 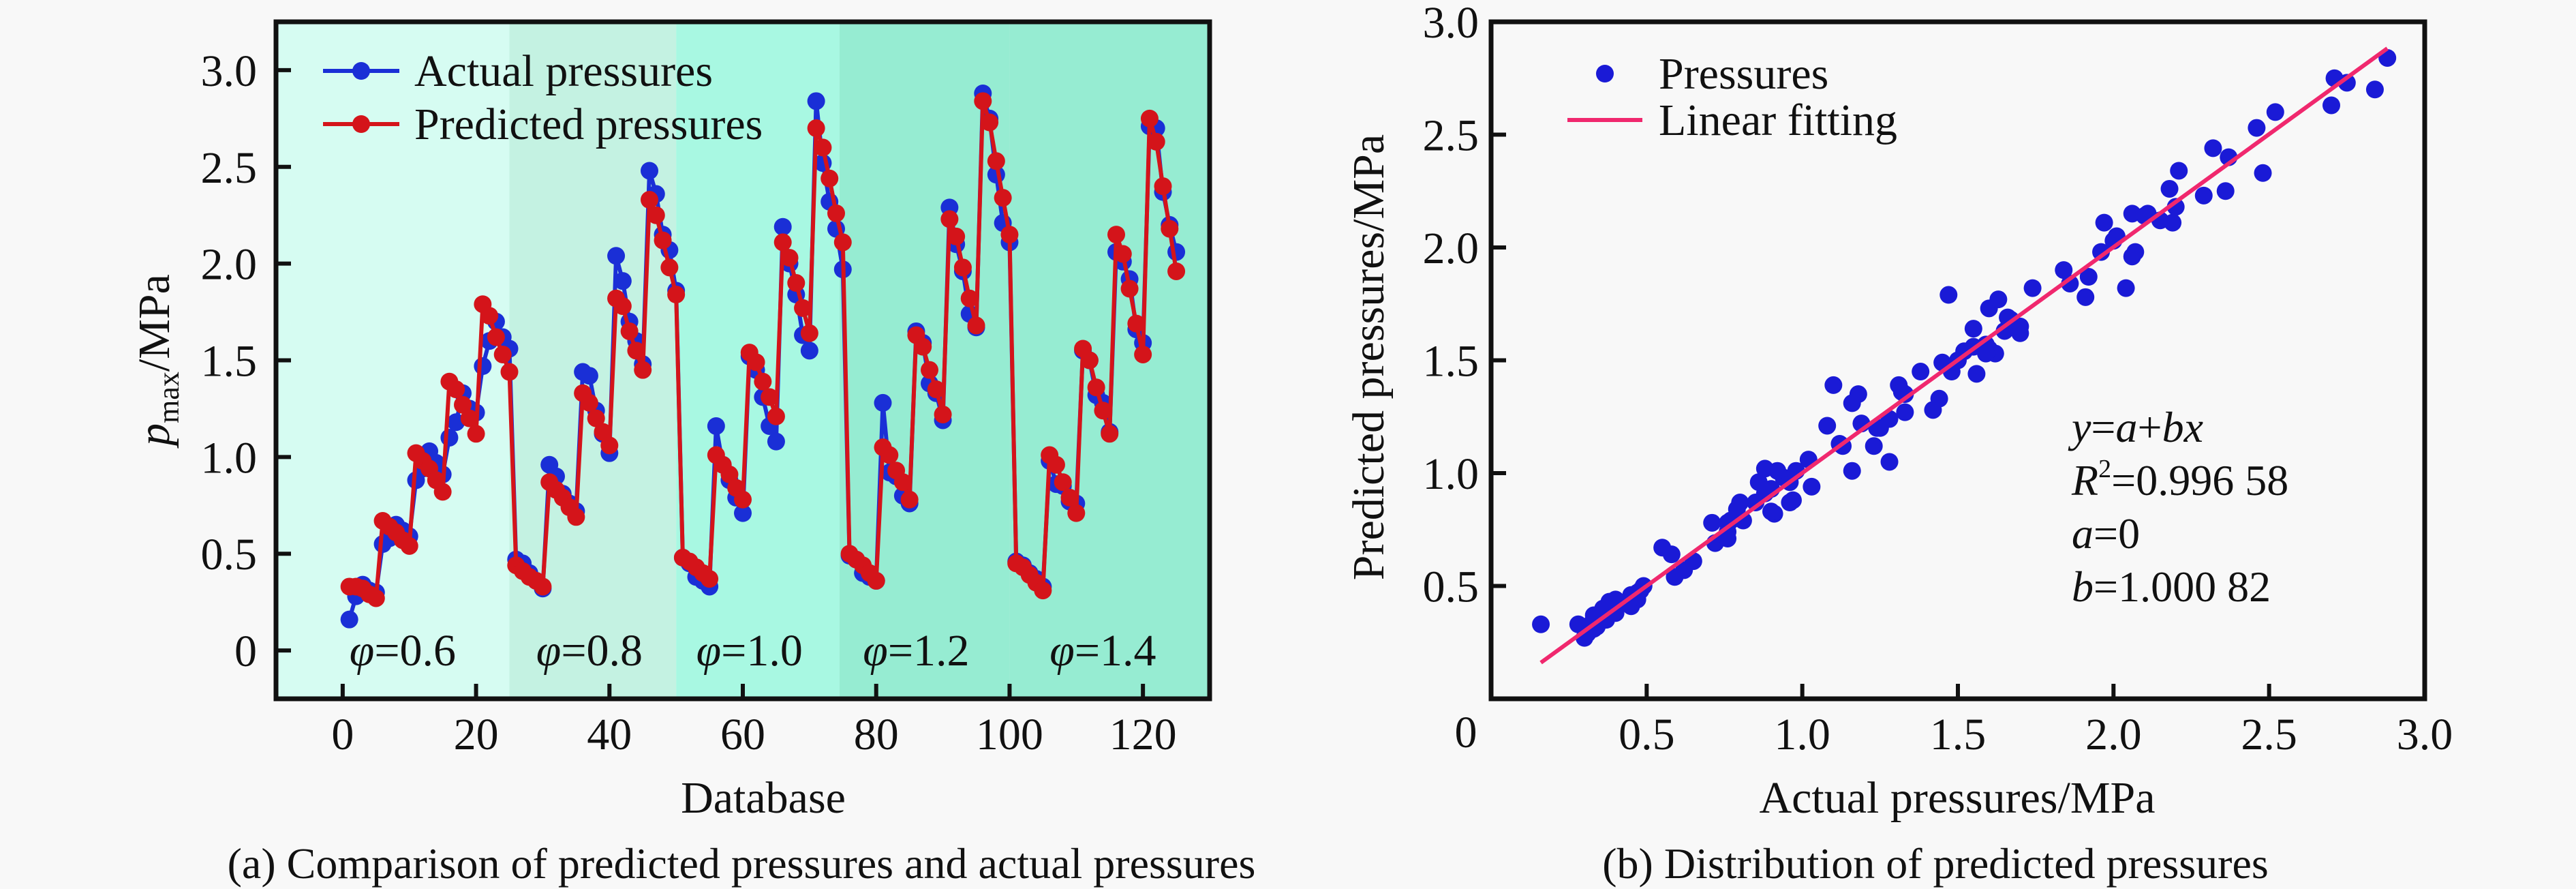 What do you see at coordinates (154, 436) in the screenshot?
I see `y-axis-symbol: p` at bounding box center [154, 436].